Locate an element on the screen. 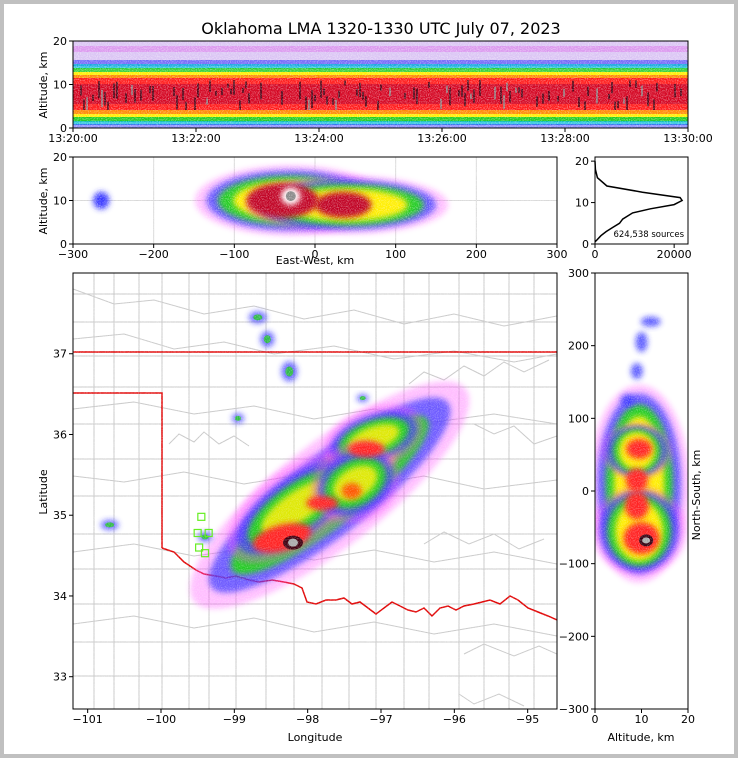 The height and width of the screenshot is (758, 738). x-tick-label: −96 is located at coordinates (454, 719).